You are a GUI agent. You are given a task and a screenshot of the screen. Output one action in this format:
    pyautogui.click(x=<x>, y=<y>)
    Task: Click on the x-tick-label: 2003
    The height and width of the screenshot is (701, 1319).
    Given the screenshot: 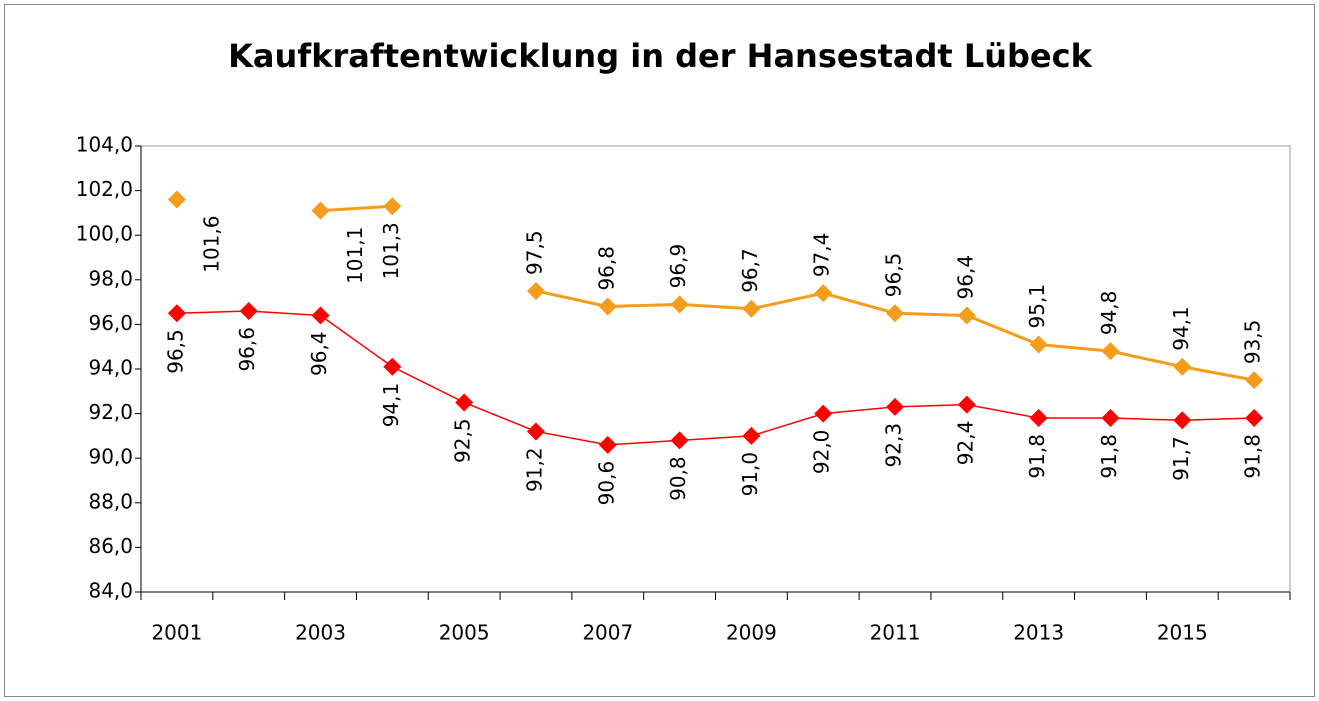 What is the action you would take?
    pyautogui.click(x=320, y=633)
    